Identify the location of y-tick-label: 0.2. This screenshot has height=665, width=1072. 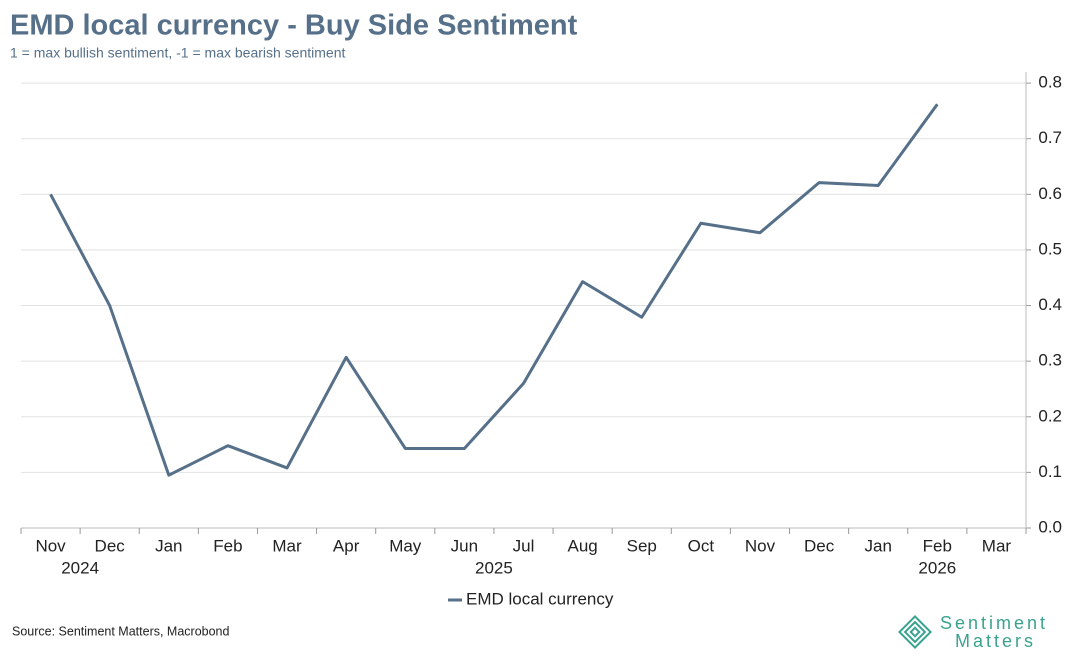
(1050, 415).